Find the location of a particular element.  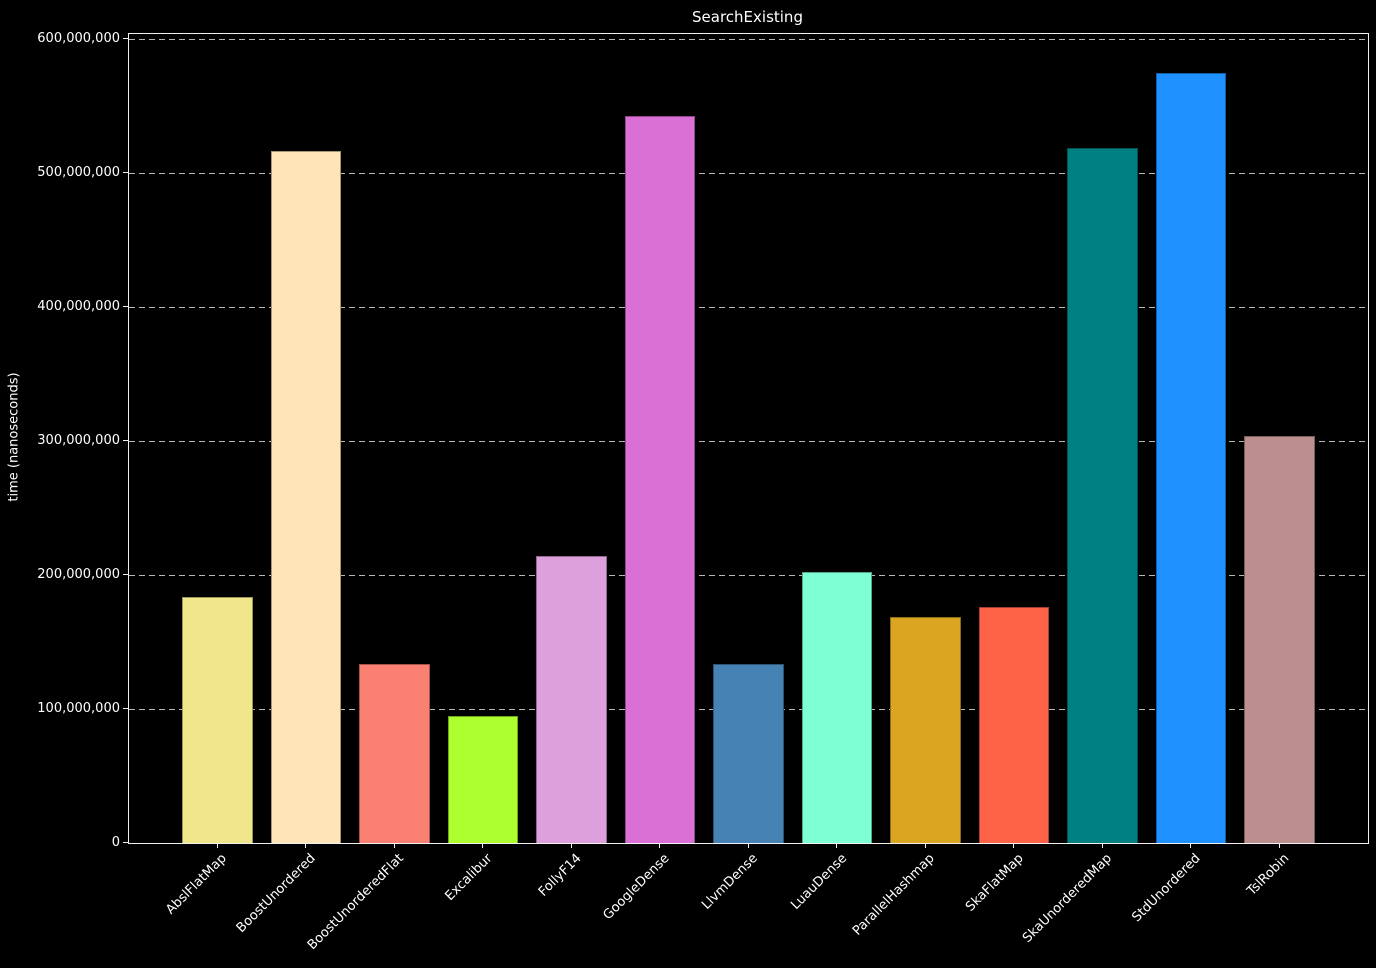

bar-googledense is located at coordinates (660, 479).